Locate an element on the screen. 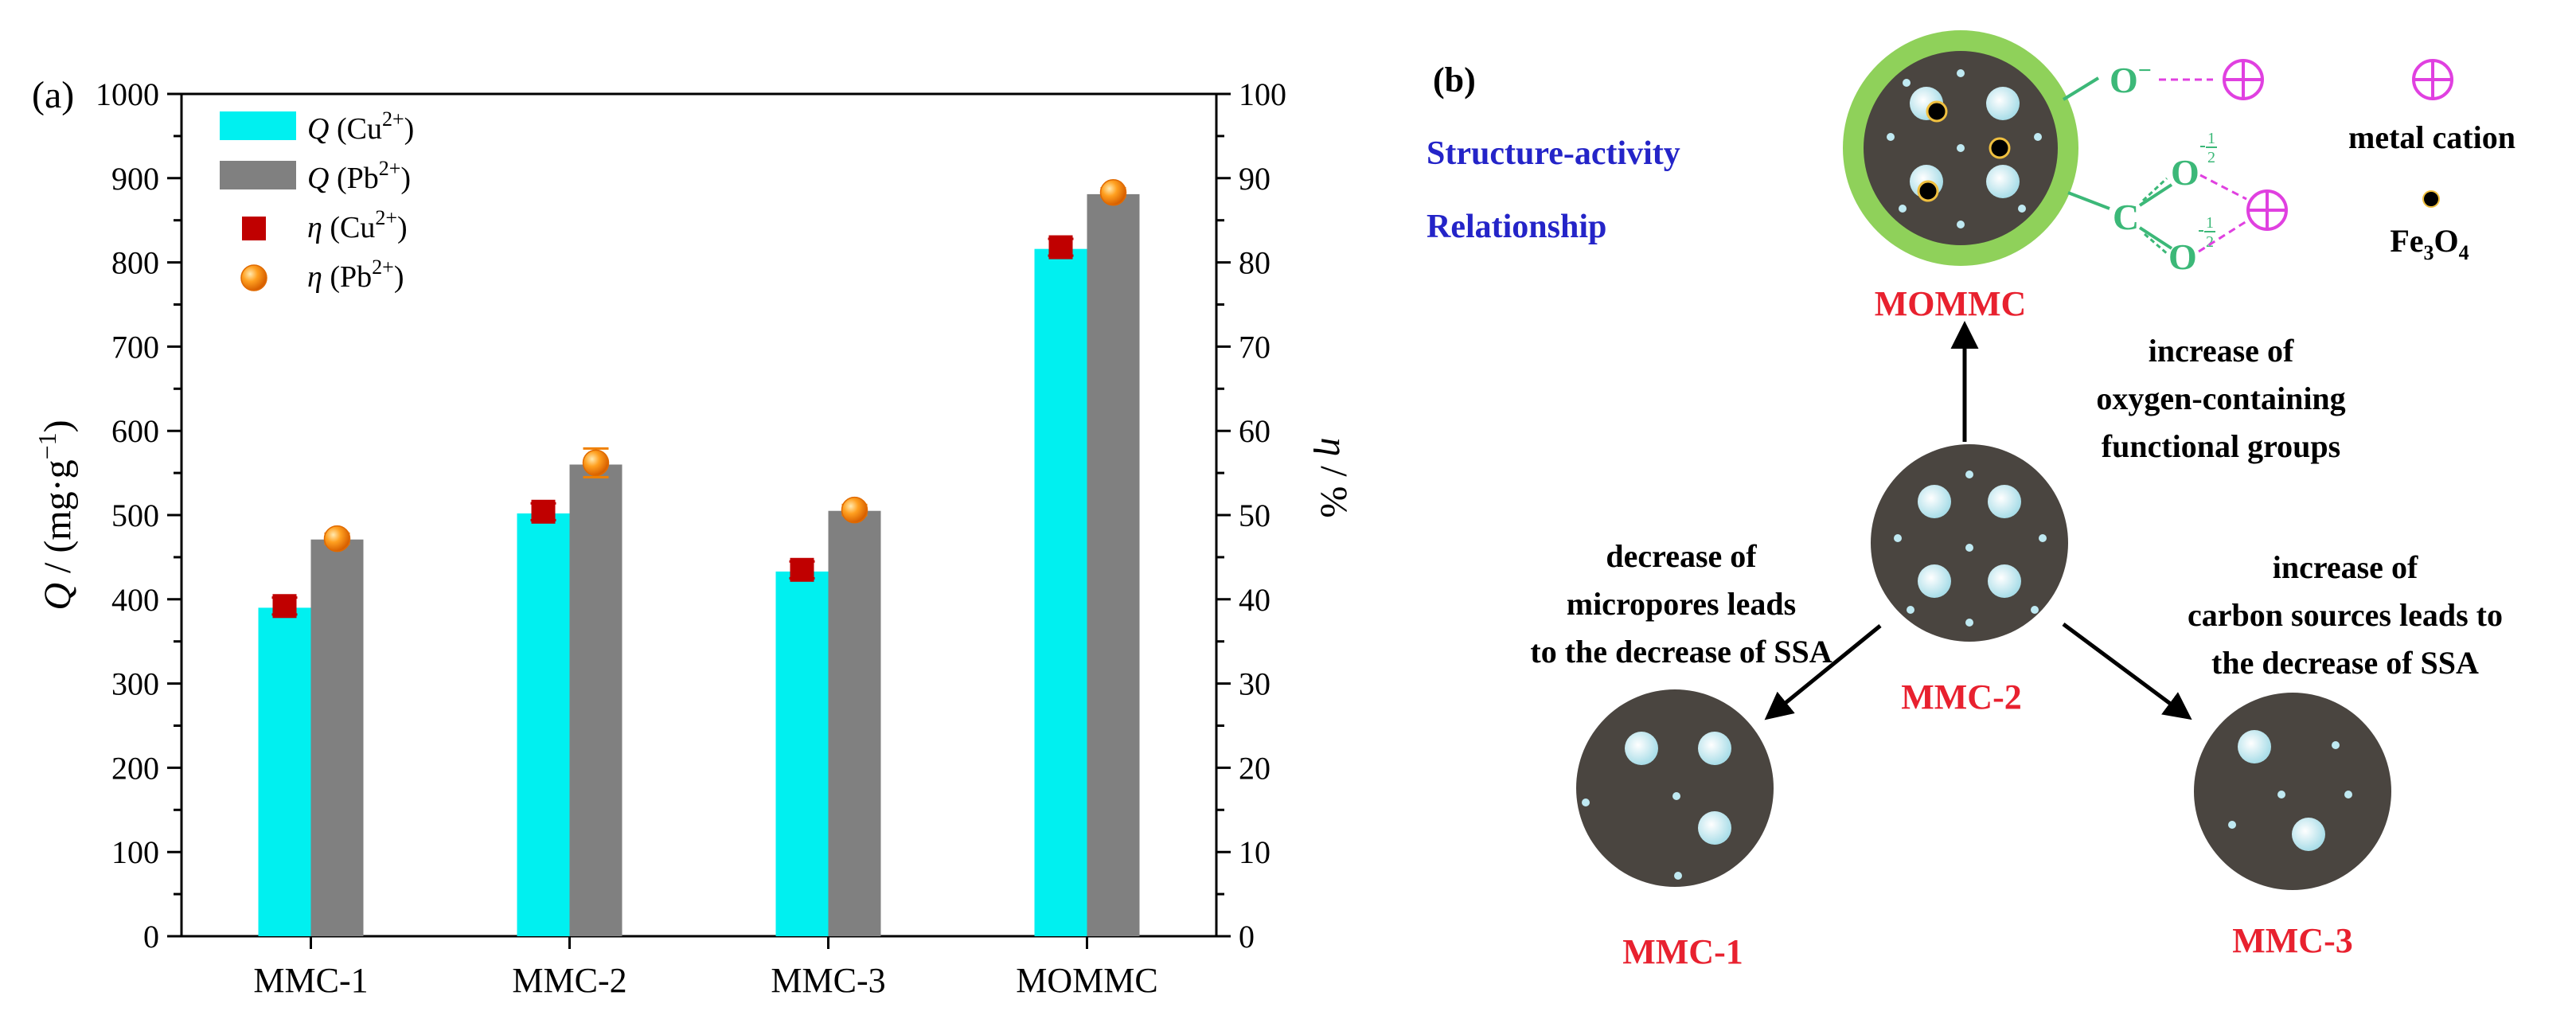 Image resolution: width=2576 pixels, height=1023 pixels. panel-b-label: (b) is located at coordinates (1454, 80).